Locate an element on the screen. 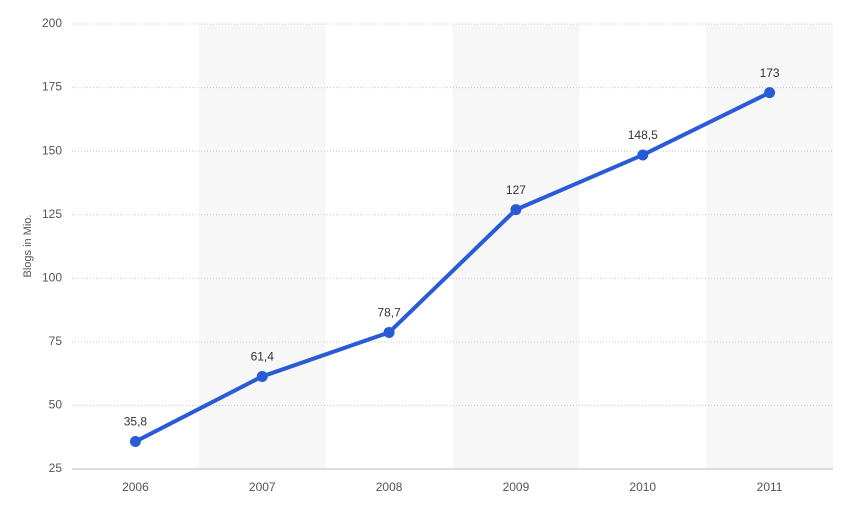  y-axis-label: Blogs in Mio. is located at coordinates (28, 246).